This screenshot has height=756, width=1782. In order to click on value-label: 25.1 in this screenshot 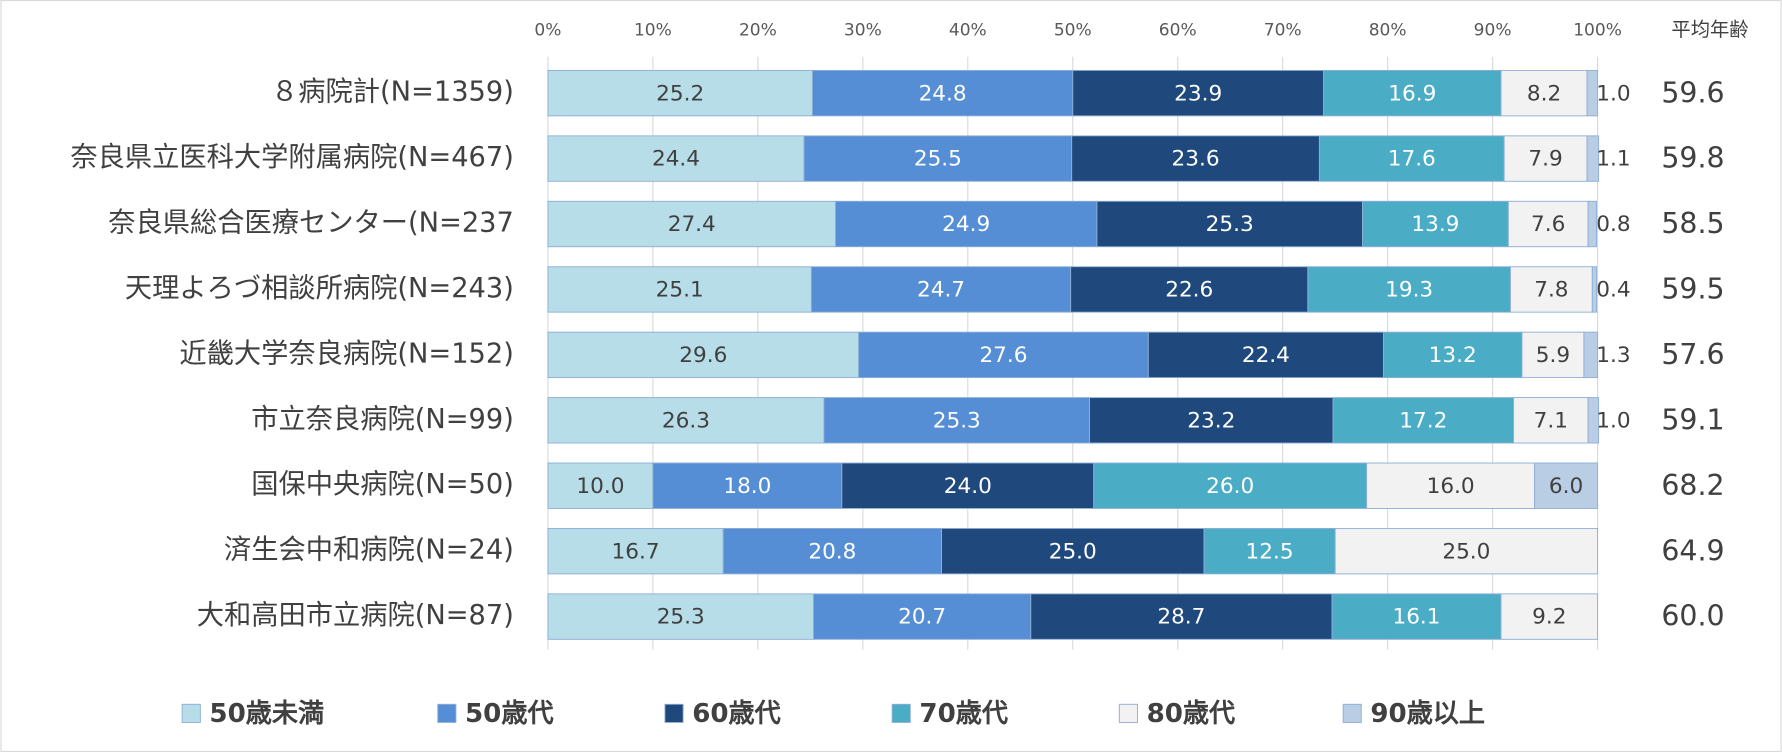, I will do `click(680, 290)`.